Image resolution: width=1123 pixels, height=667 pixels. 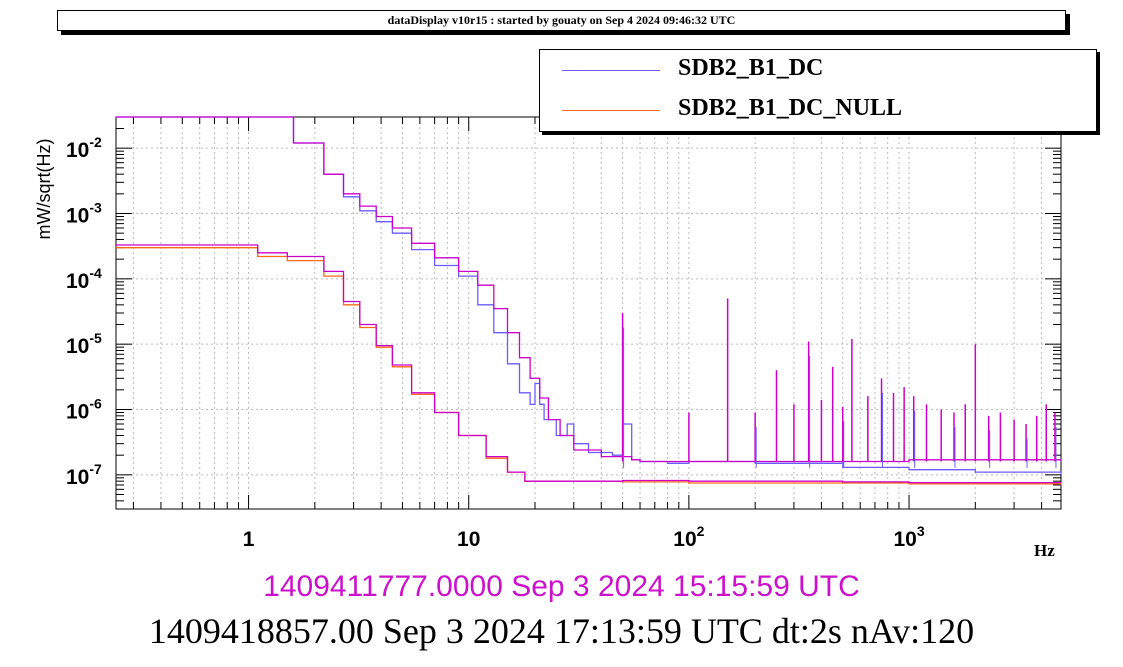 What do you see at coordinates (921, 531) in the screenshot?
I see `x-tick-label-exponent: 3` at bounding box center [921, 531].